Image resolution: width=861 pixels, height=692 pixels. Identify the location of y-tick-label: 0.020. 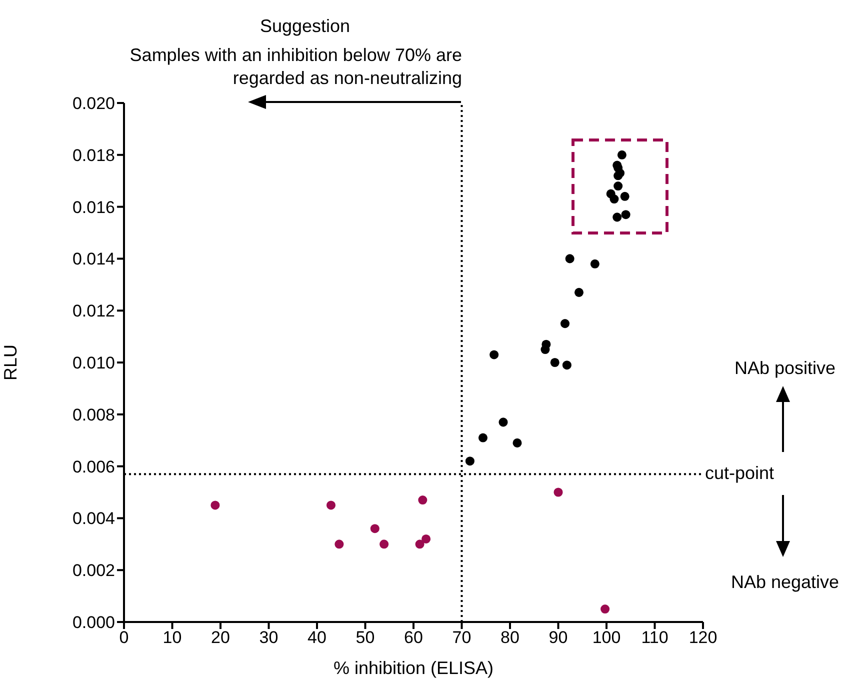
(93, 104).